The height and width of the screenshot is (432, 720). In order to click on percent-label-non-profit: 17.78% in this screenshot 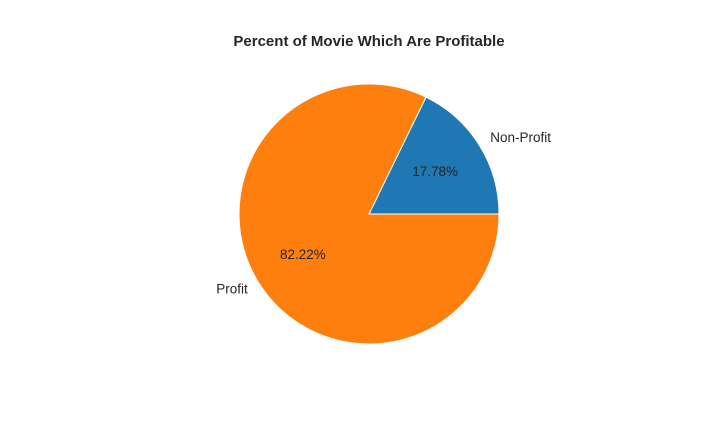, I will do `click(435, 171)`.